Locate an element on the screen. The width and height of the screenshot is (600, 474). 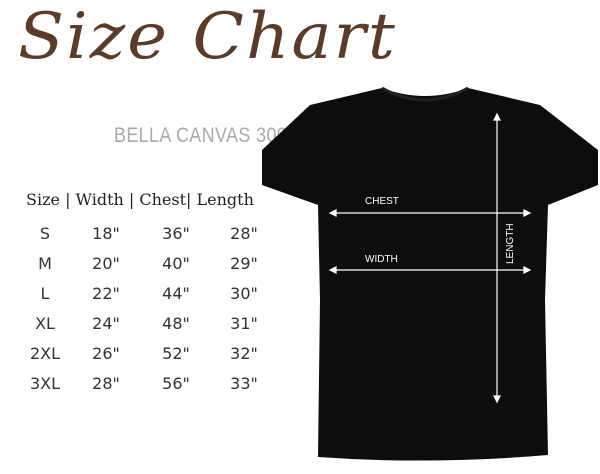
chest-cell: 48" is located at coordinates (176, 323).